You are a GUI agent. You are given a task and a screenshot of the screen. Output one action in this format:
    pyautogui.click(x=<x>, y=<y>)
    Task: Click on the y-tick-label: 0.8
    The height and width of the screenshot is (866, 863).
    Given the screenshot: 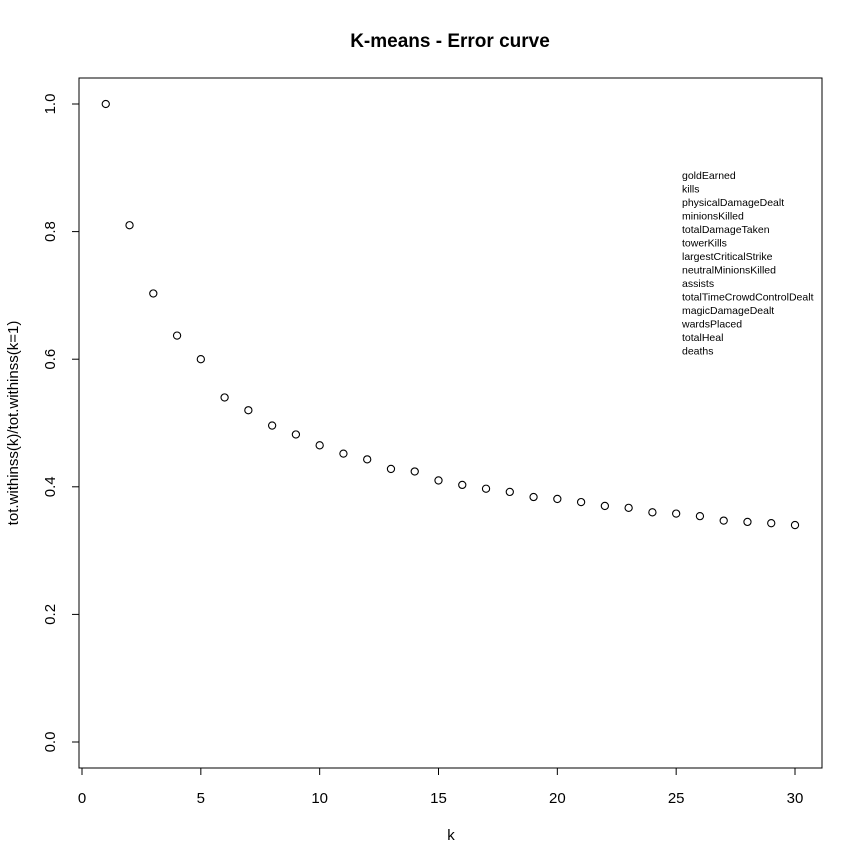 What is the action you would take?
    pyautogui.click(x=50, y=231)
    